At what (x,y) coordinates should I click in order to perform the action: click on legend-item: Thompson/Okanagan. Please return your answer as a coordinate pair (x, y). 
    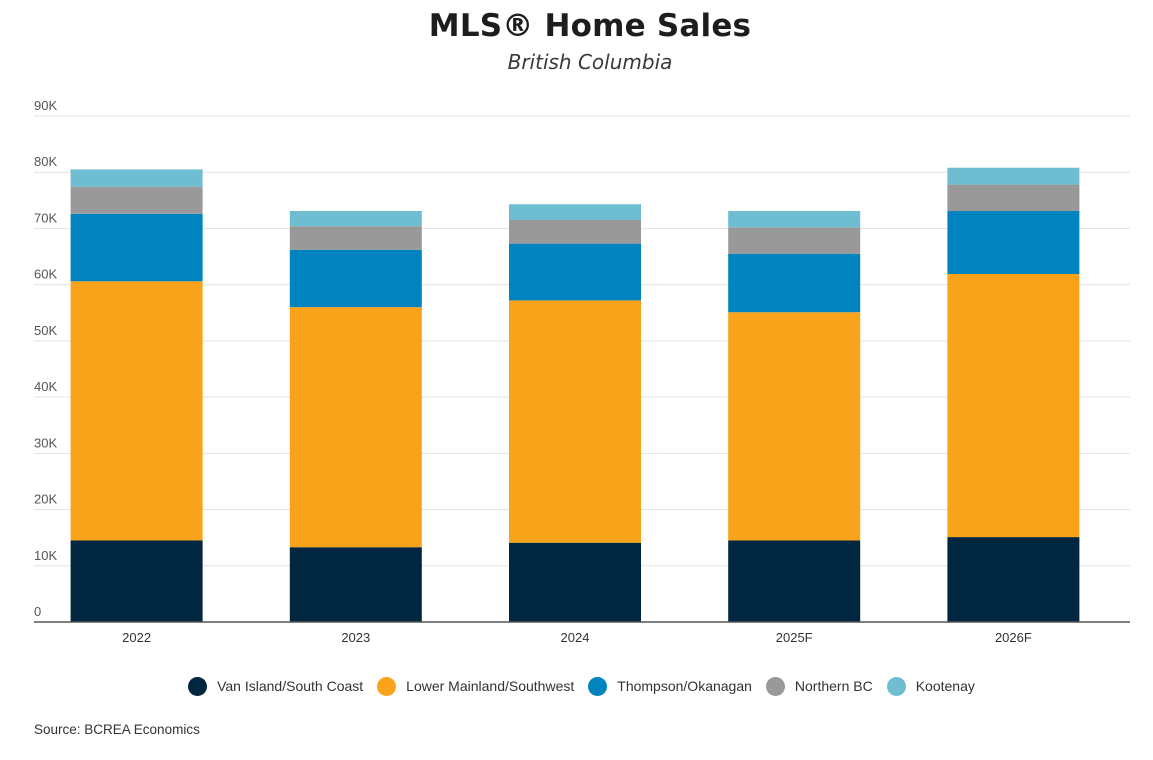
    Looking at the image, I should click on (670, 686).